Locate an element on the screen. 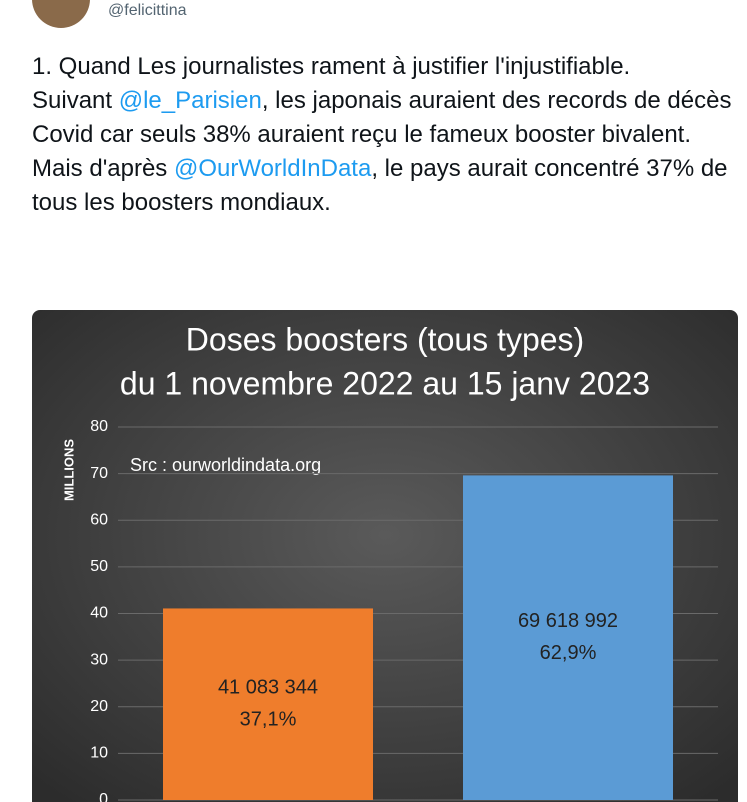 The image size is (747, 802). text: Suivant is located at coordinates (75, 100).